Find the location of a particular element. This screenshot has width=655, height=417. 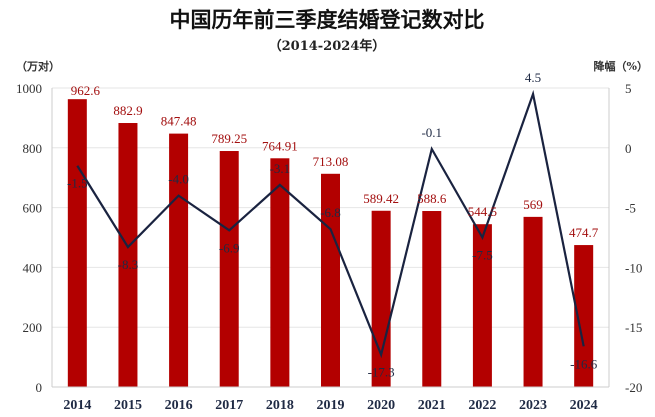

bar-value-label: 589.42 is located at coordinates (381, 198).